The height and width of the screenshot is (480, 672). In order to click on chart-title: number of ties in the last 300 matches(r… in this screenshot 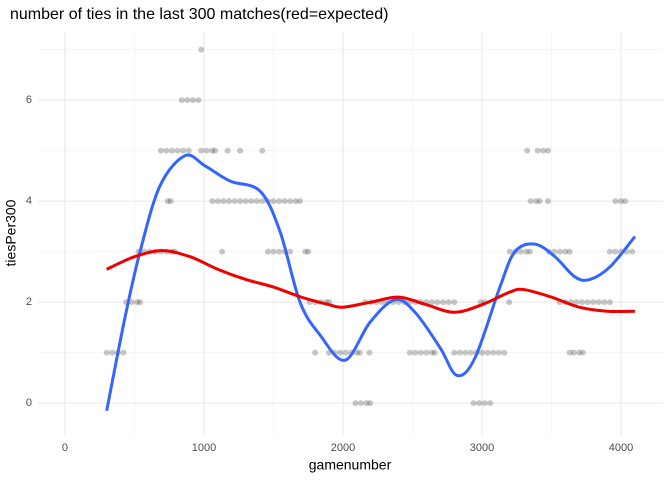, I will do `click(199, 14)`.